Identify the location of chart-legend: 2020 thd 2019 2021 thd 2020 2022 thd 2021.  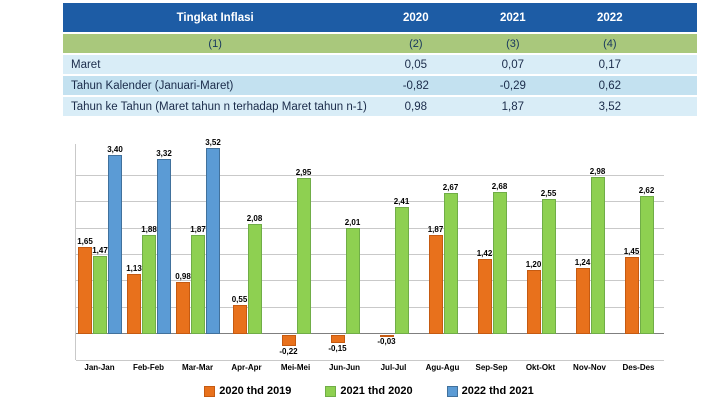
(369, 391).